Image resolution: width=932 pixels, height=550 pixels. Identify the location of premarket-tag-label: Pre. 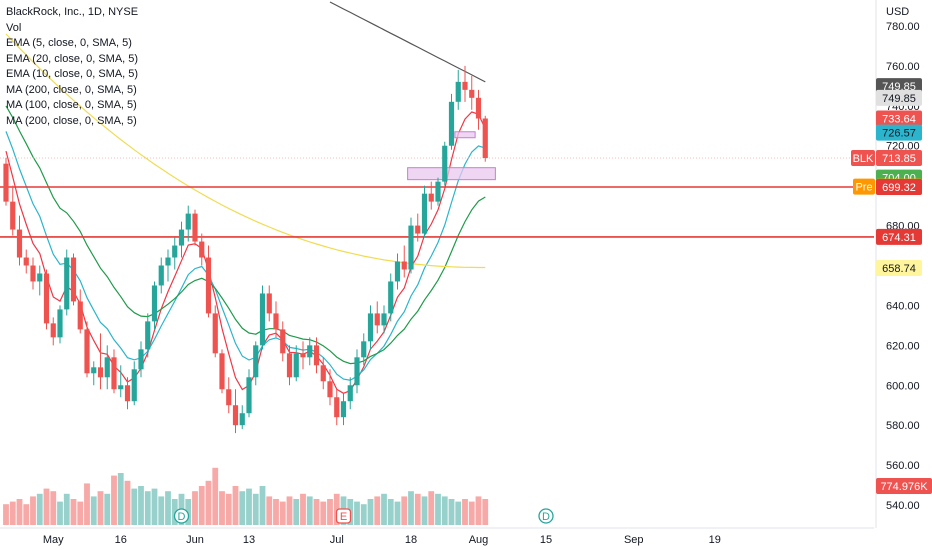
(863, 188).